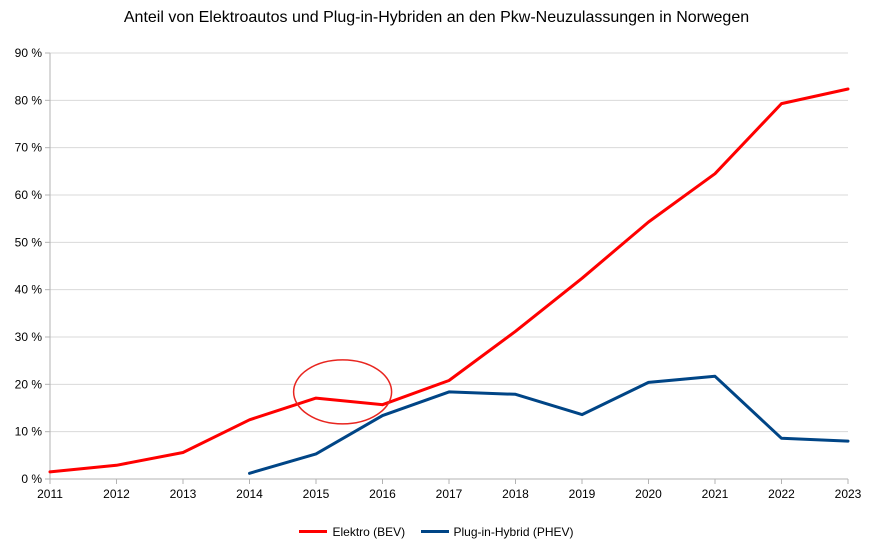 This screenshot has height=548, width=873. Describe the element at coordinates (369, 531) in the screenshot. I see `legend-label-bev: Elektro (BEV)` at that location.